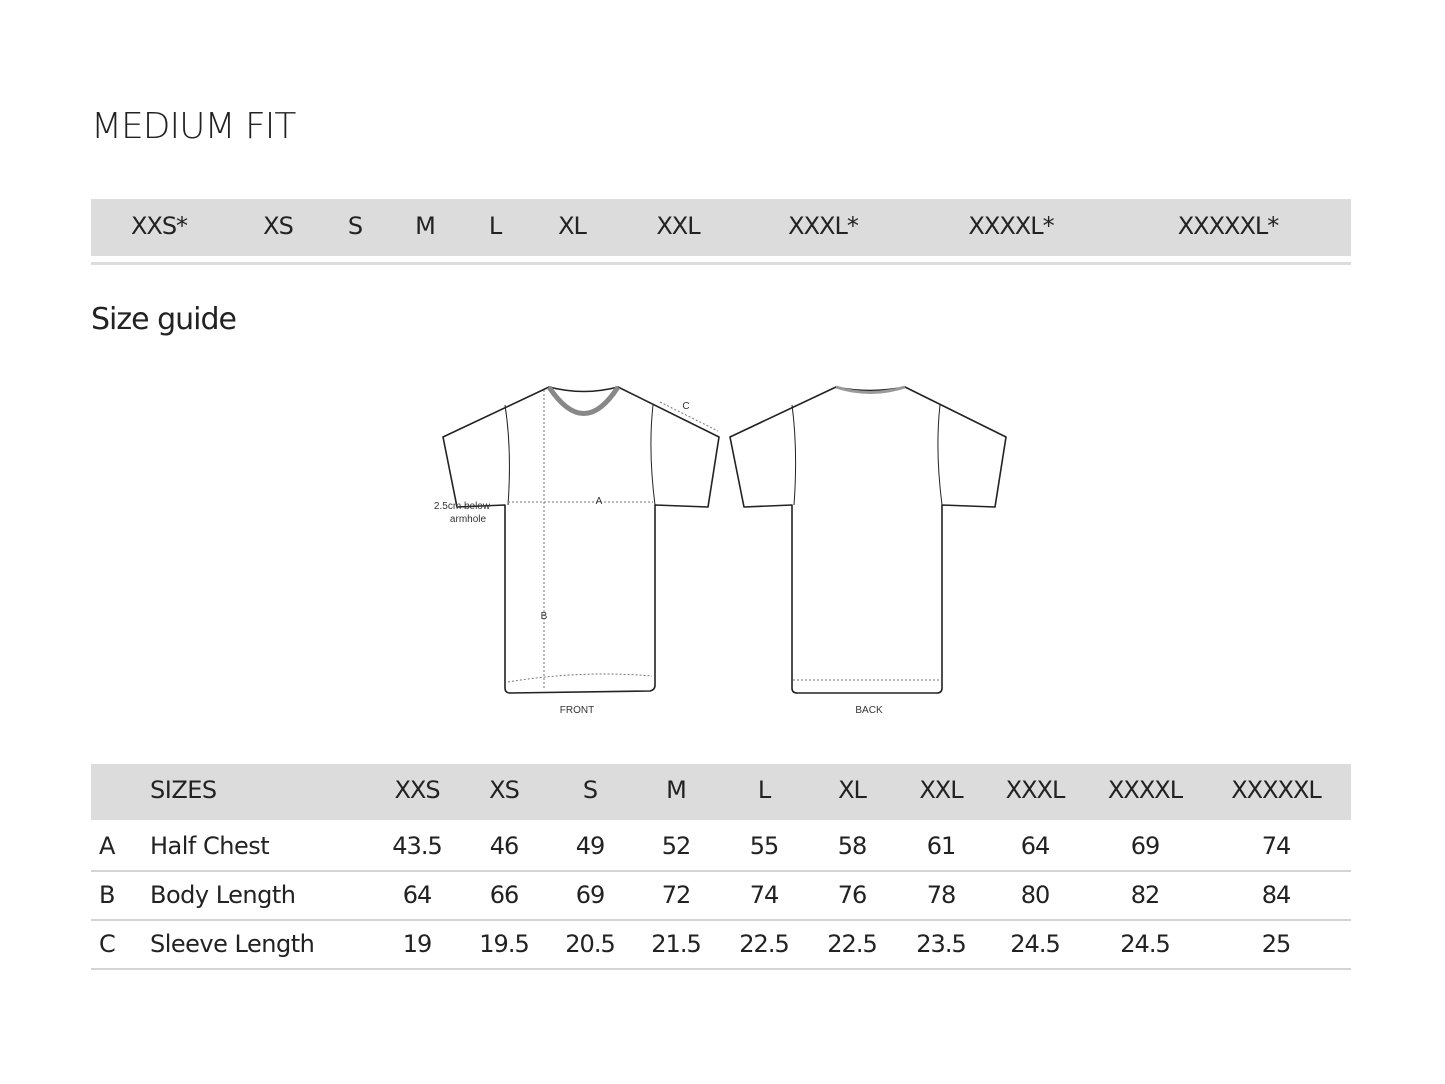  I want to click on size-m: M, so click(425, 226).